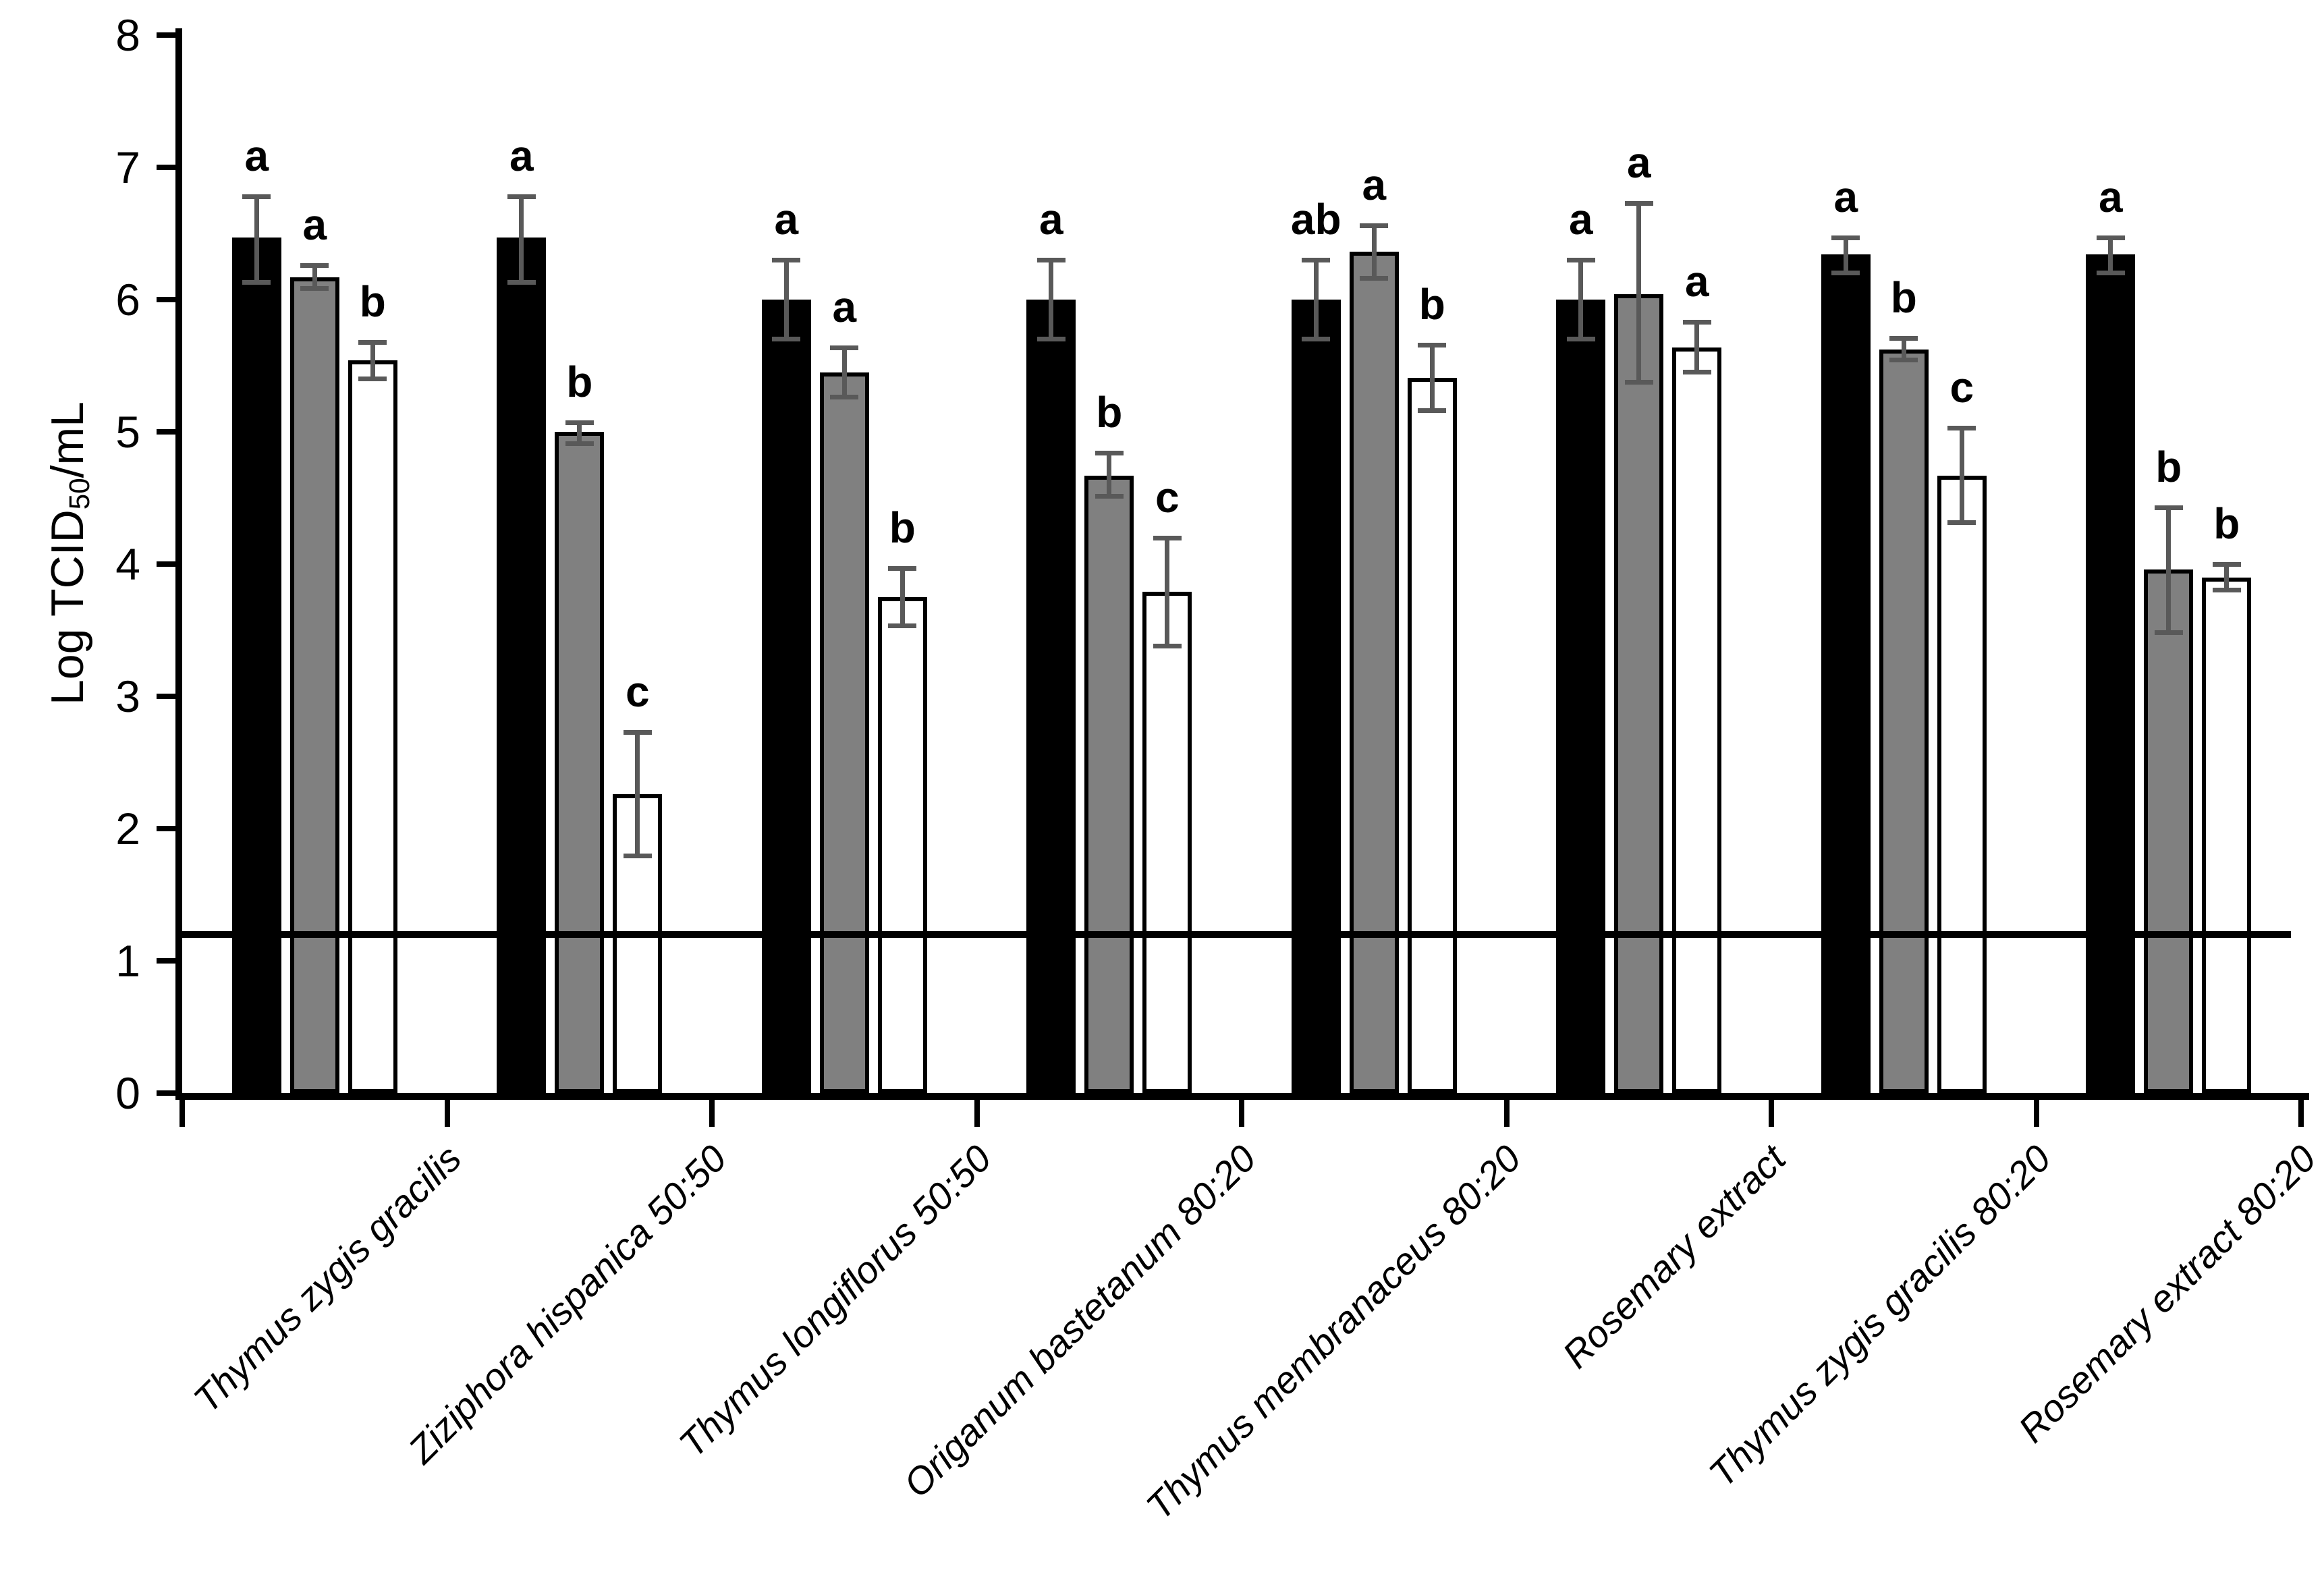 This screenshot has width=2324, height=1587. Describe the element at coordinates (327, 1278) in the screenshot. I see `category-label: Thymus zygis gracilis` at that location.